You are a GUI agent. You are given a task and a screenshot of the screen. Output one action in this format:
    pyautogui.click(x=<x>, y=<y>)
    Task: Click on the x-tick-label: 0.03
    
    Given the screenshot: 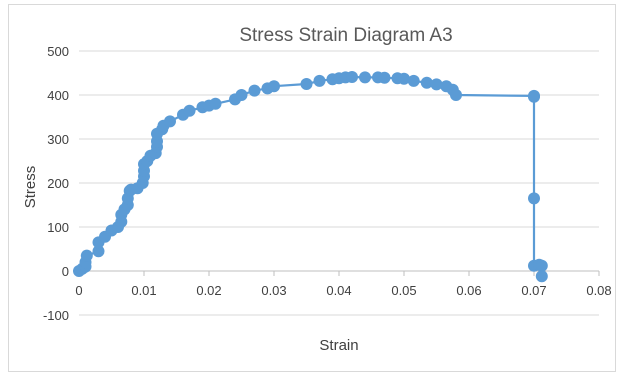 What is the action you would take?
    pyautogui.click(x=273, y=290)
    